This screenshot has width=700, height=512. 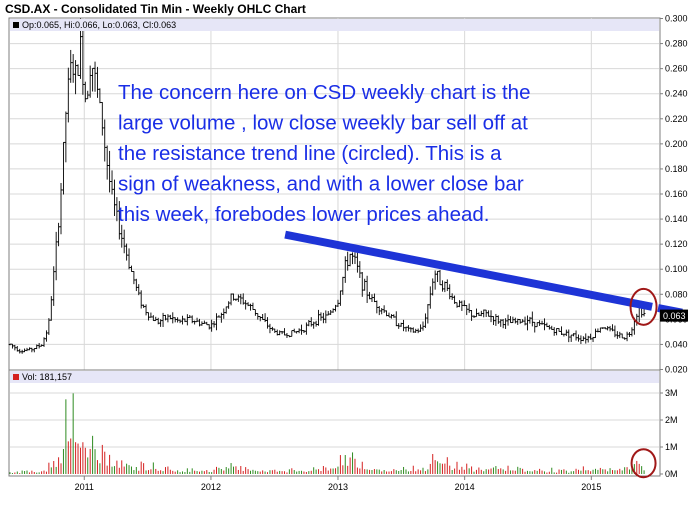 I want to click on price-tick-label: 0.080, so click(x=676, y=294).